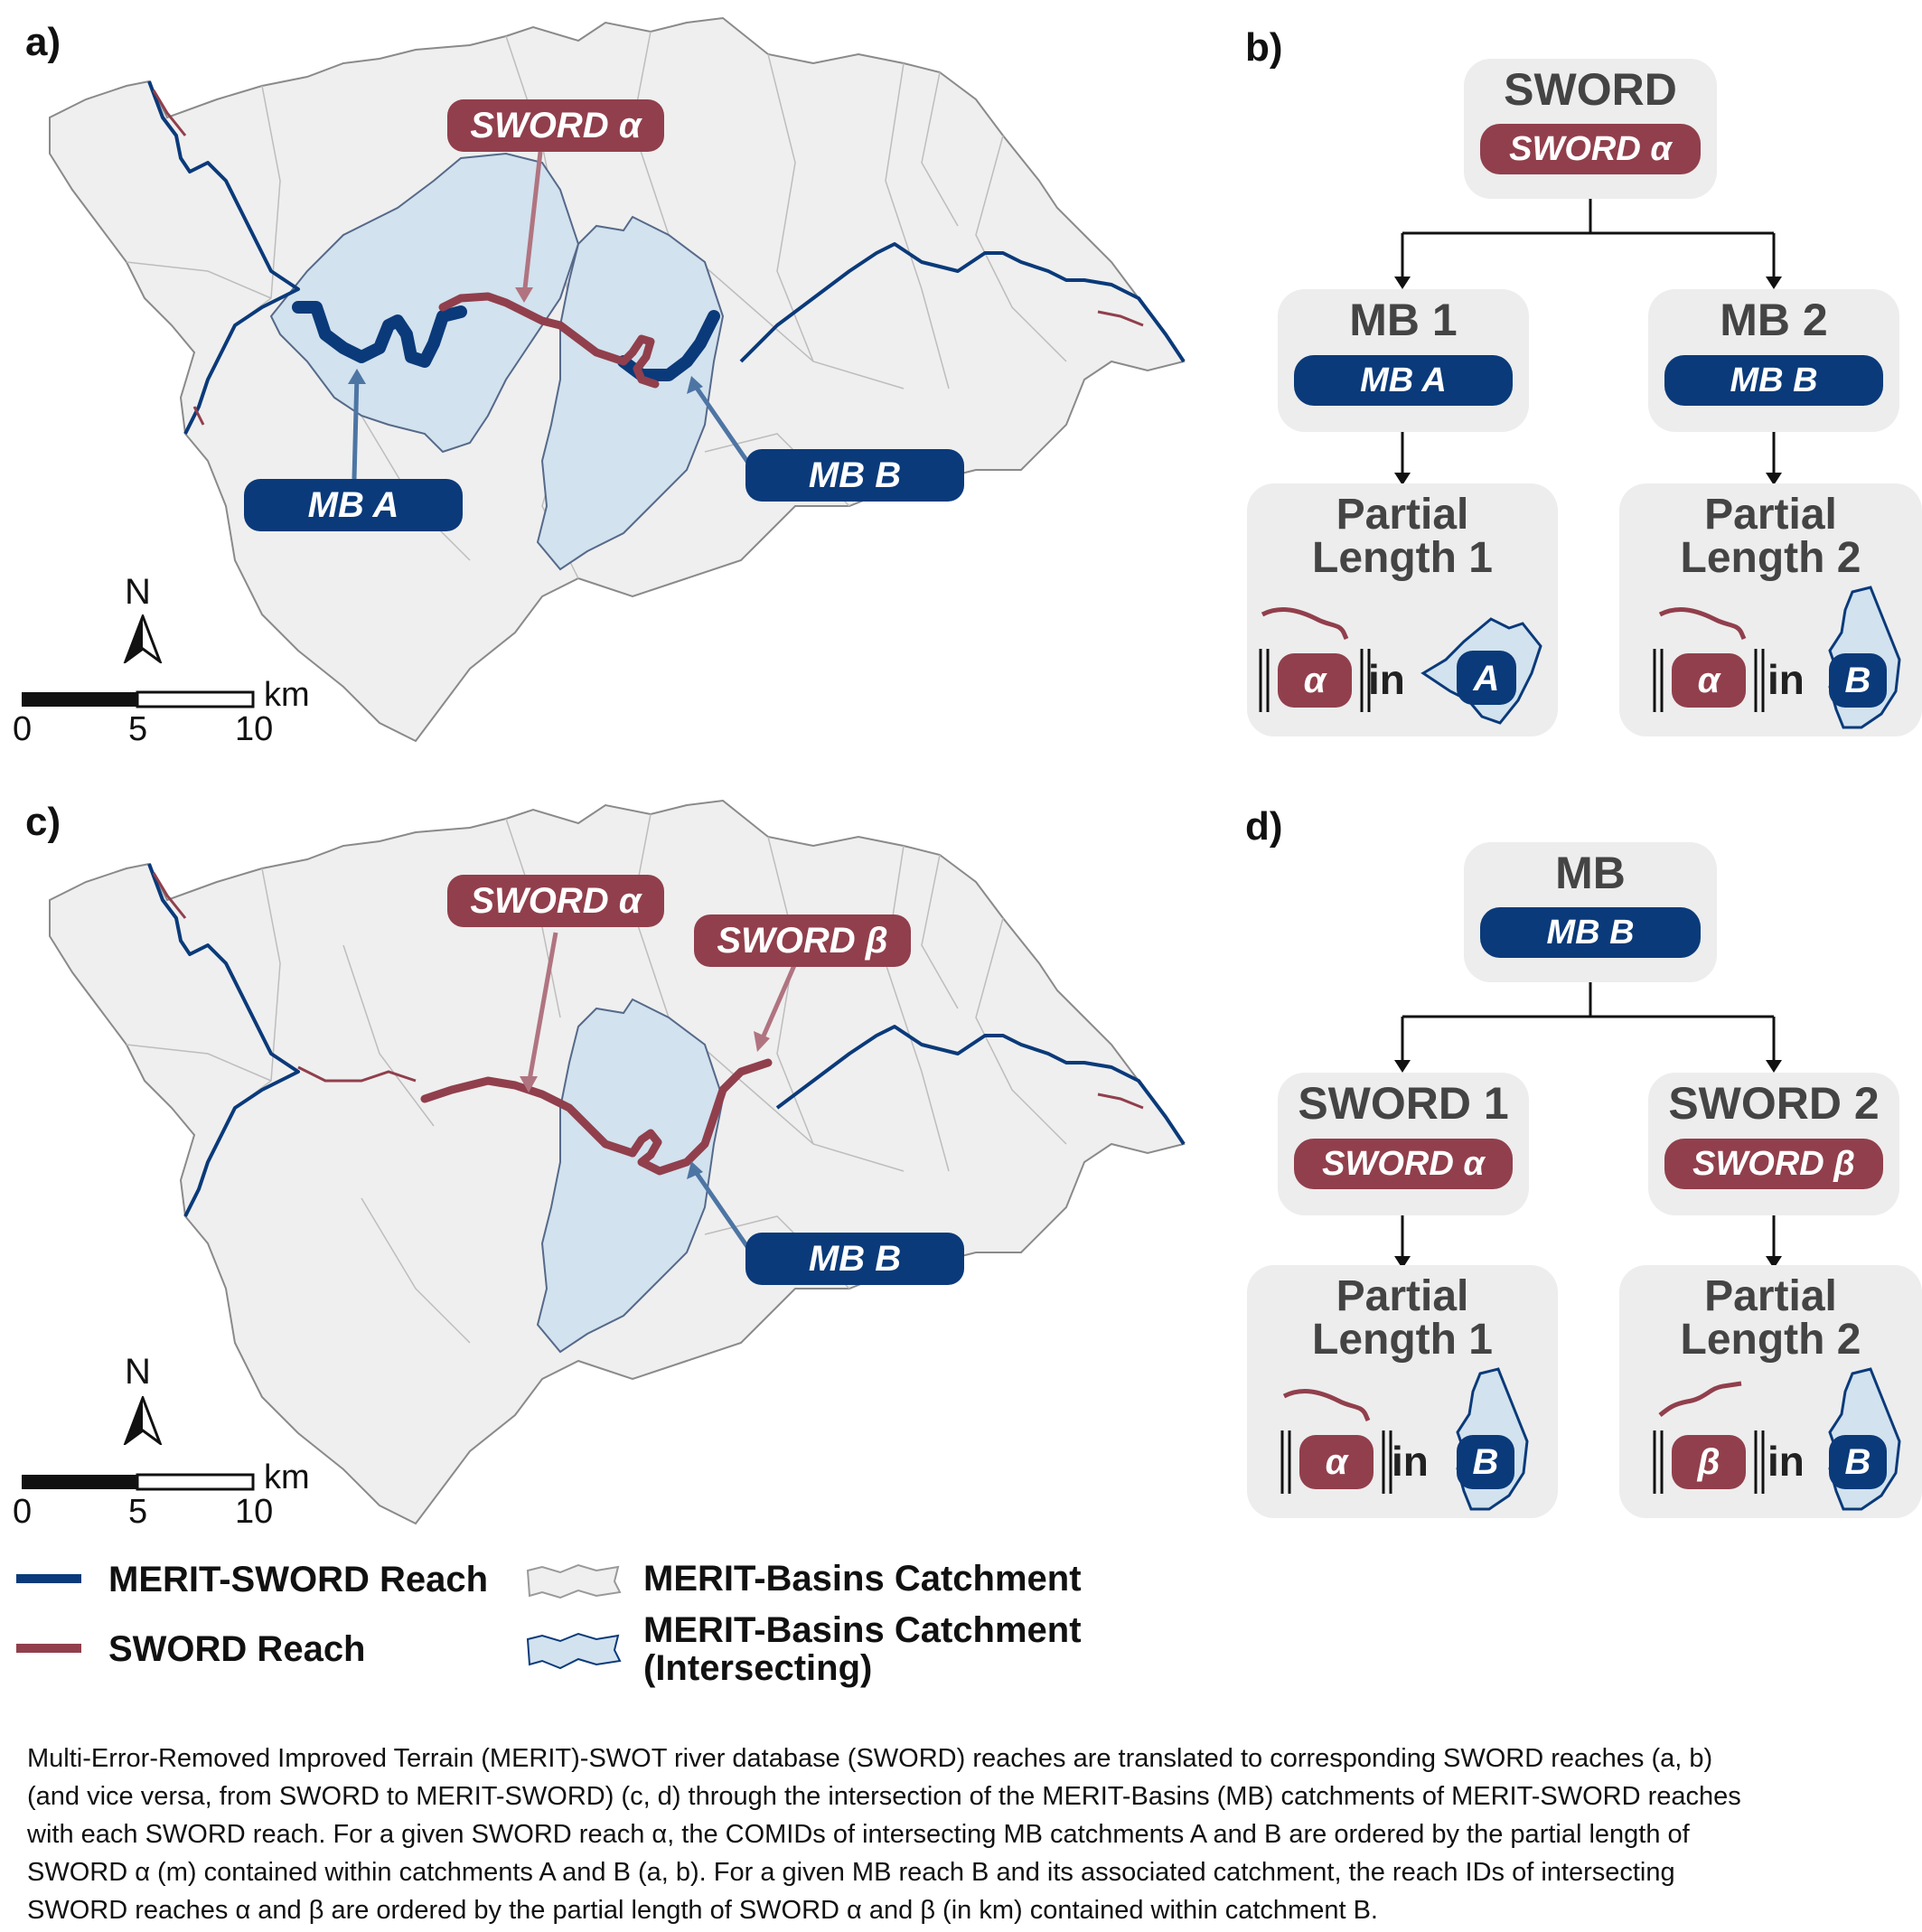 This screenshot has height=1932, width=1922. Describe the element at coordinates (863, 1579) in the screenshot. I see `legend-catchment-label: MERIT-Basins Catchment` at that location.